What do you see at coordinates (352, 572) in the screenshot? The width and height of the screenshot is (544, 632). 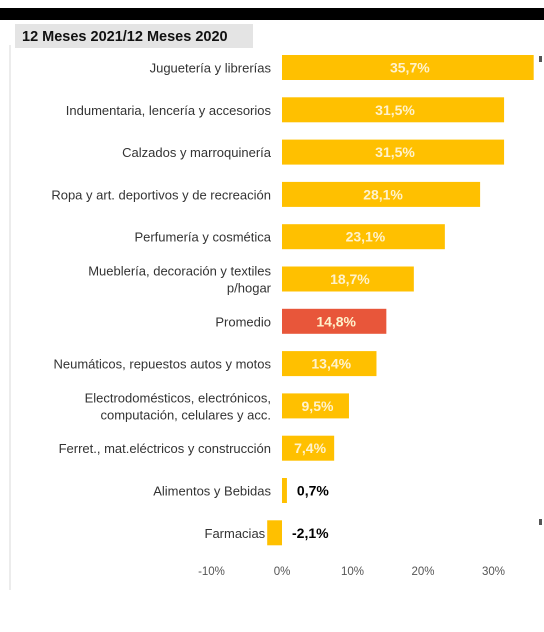 I see `x-tick-label: 10%` at bounding box center [352, 572].